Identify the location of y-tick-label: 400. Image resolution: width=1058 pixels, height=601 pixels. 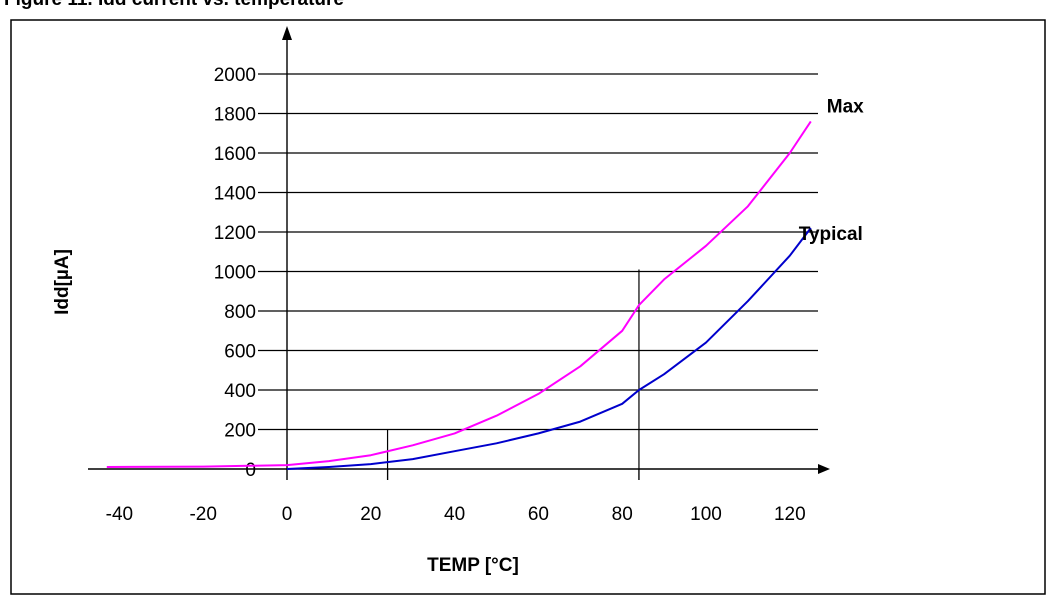
(240, 391).